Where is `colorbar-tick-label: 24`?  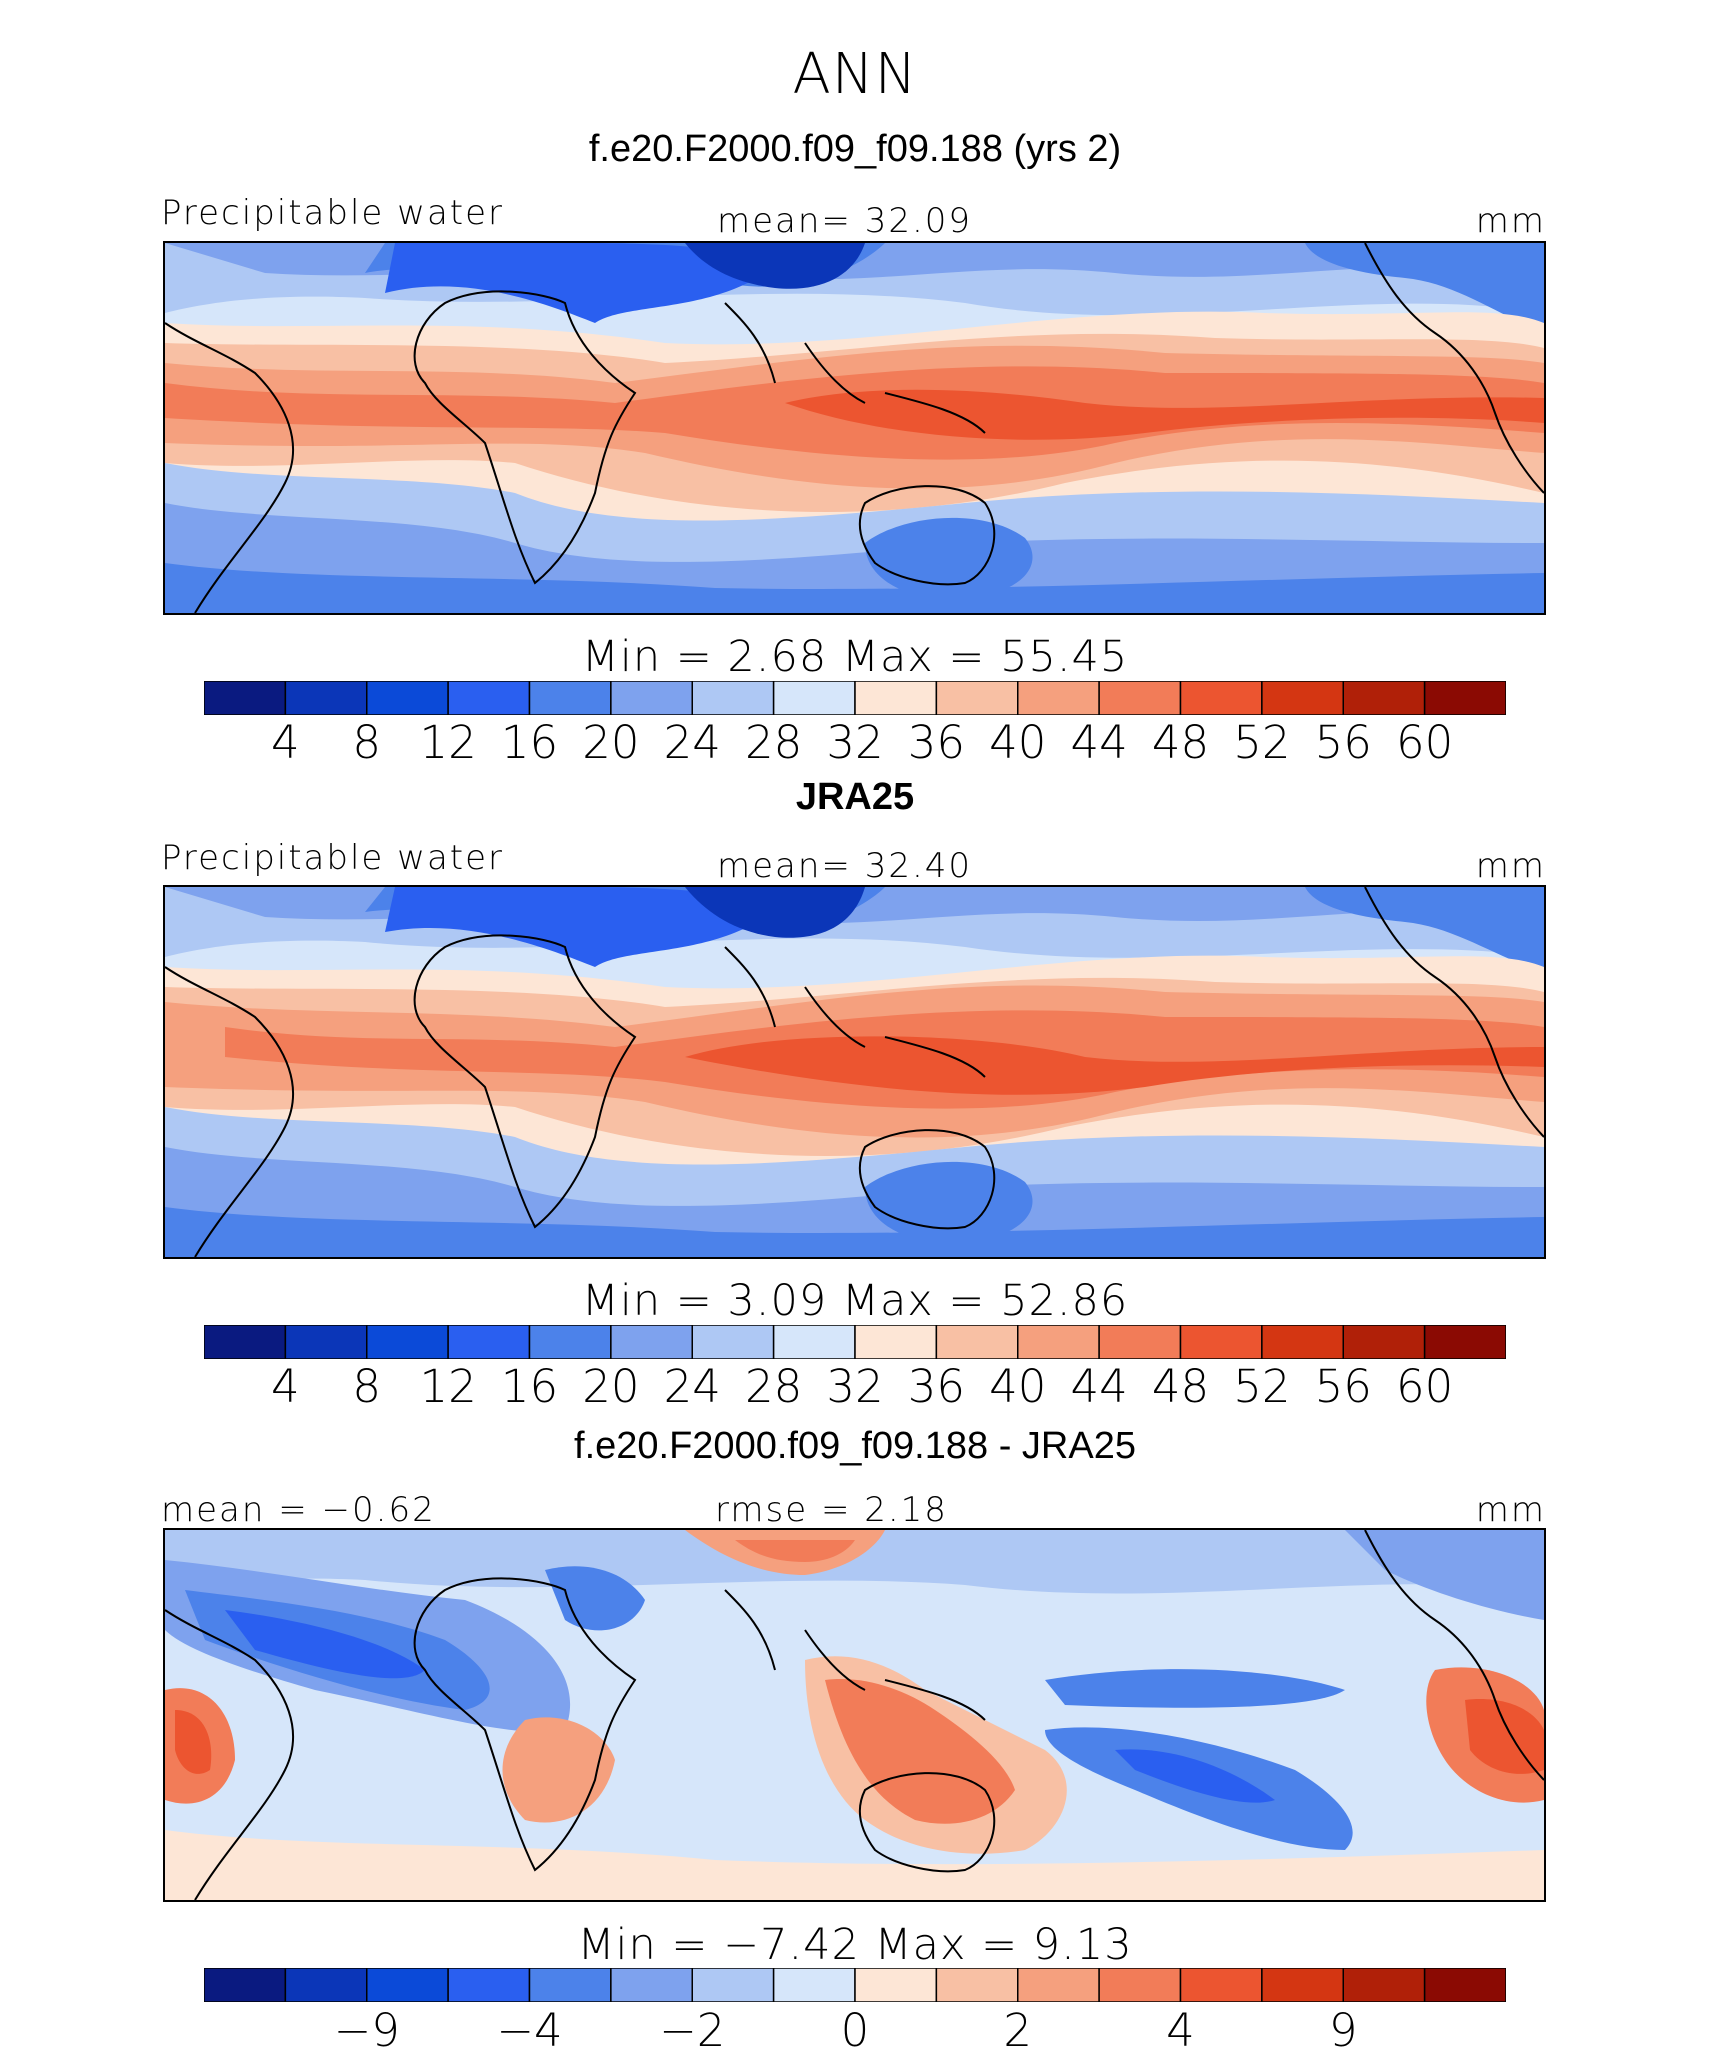 colorbar-tick-label: 24 is located at coordinates (692, 742).